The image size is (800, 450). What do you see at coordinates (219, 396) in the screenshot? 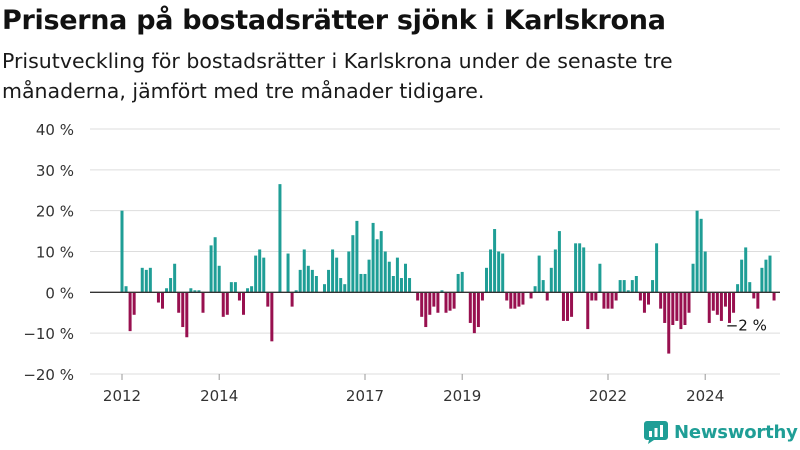
I see `x-tick-label: 2014` at bounding box center [219, 396].